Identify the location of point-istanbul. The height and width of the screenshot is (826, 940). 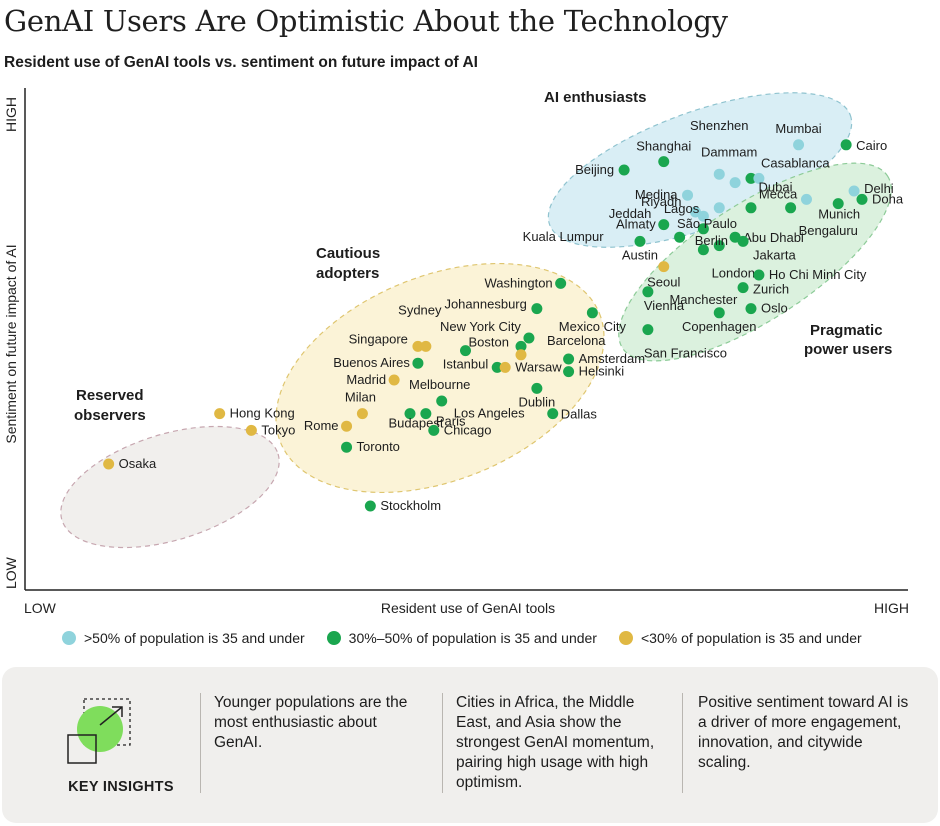
(465, 351).